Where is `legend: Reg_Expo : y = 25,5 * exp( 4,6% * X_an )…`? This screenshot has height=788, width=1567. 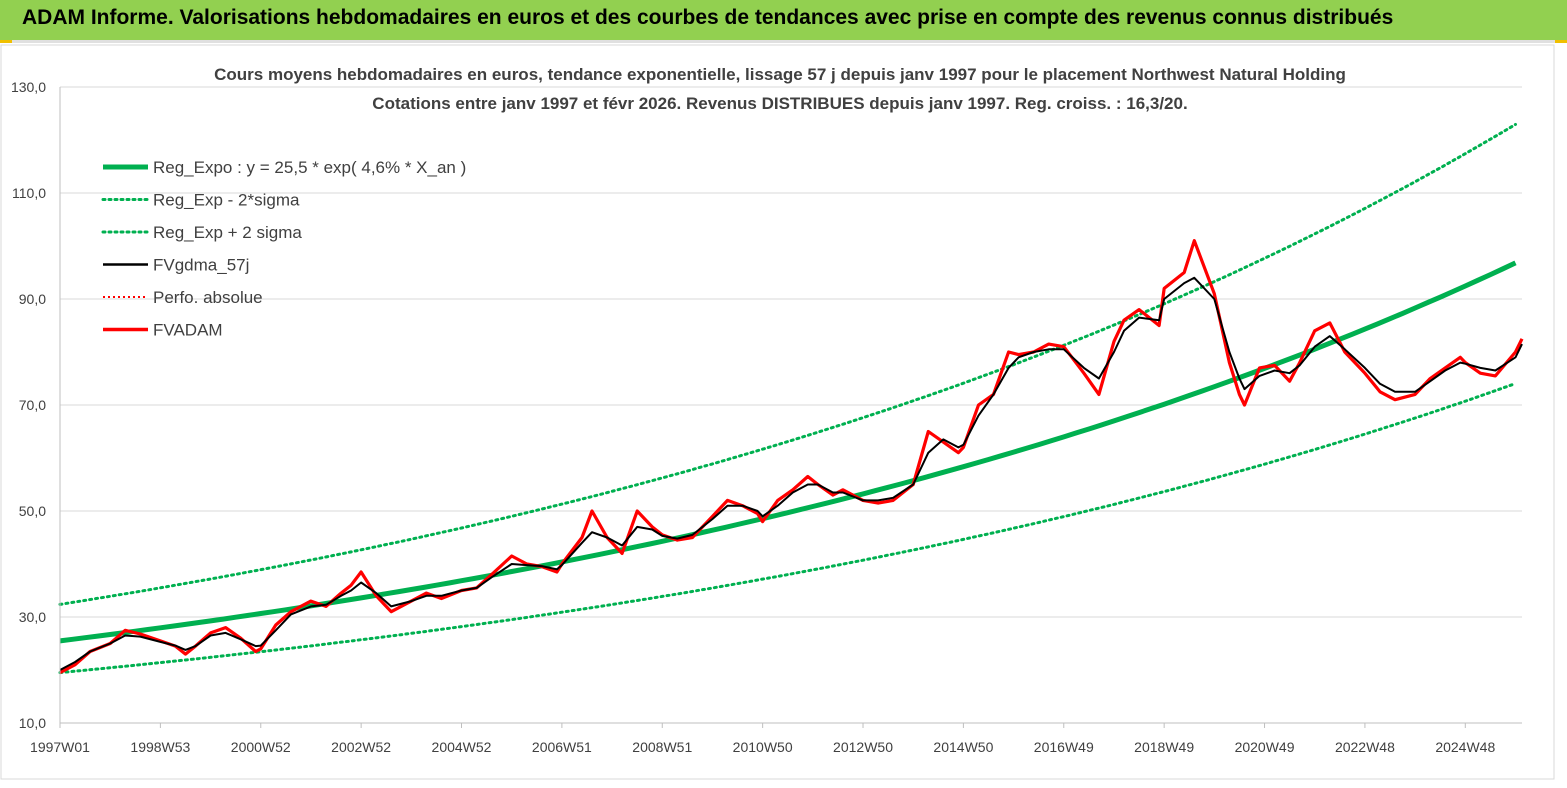
legend: Reg_Expo : y = 25,5 * exp( 4,6% * X_an )… is located at coordinates (283, 249).